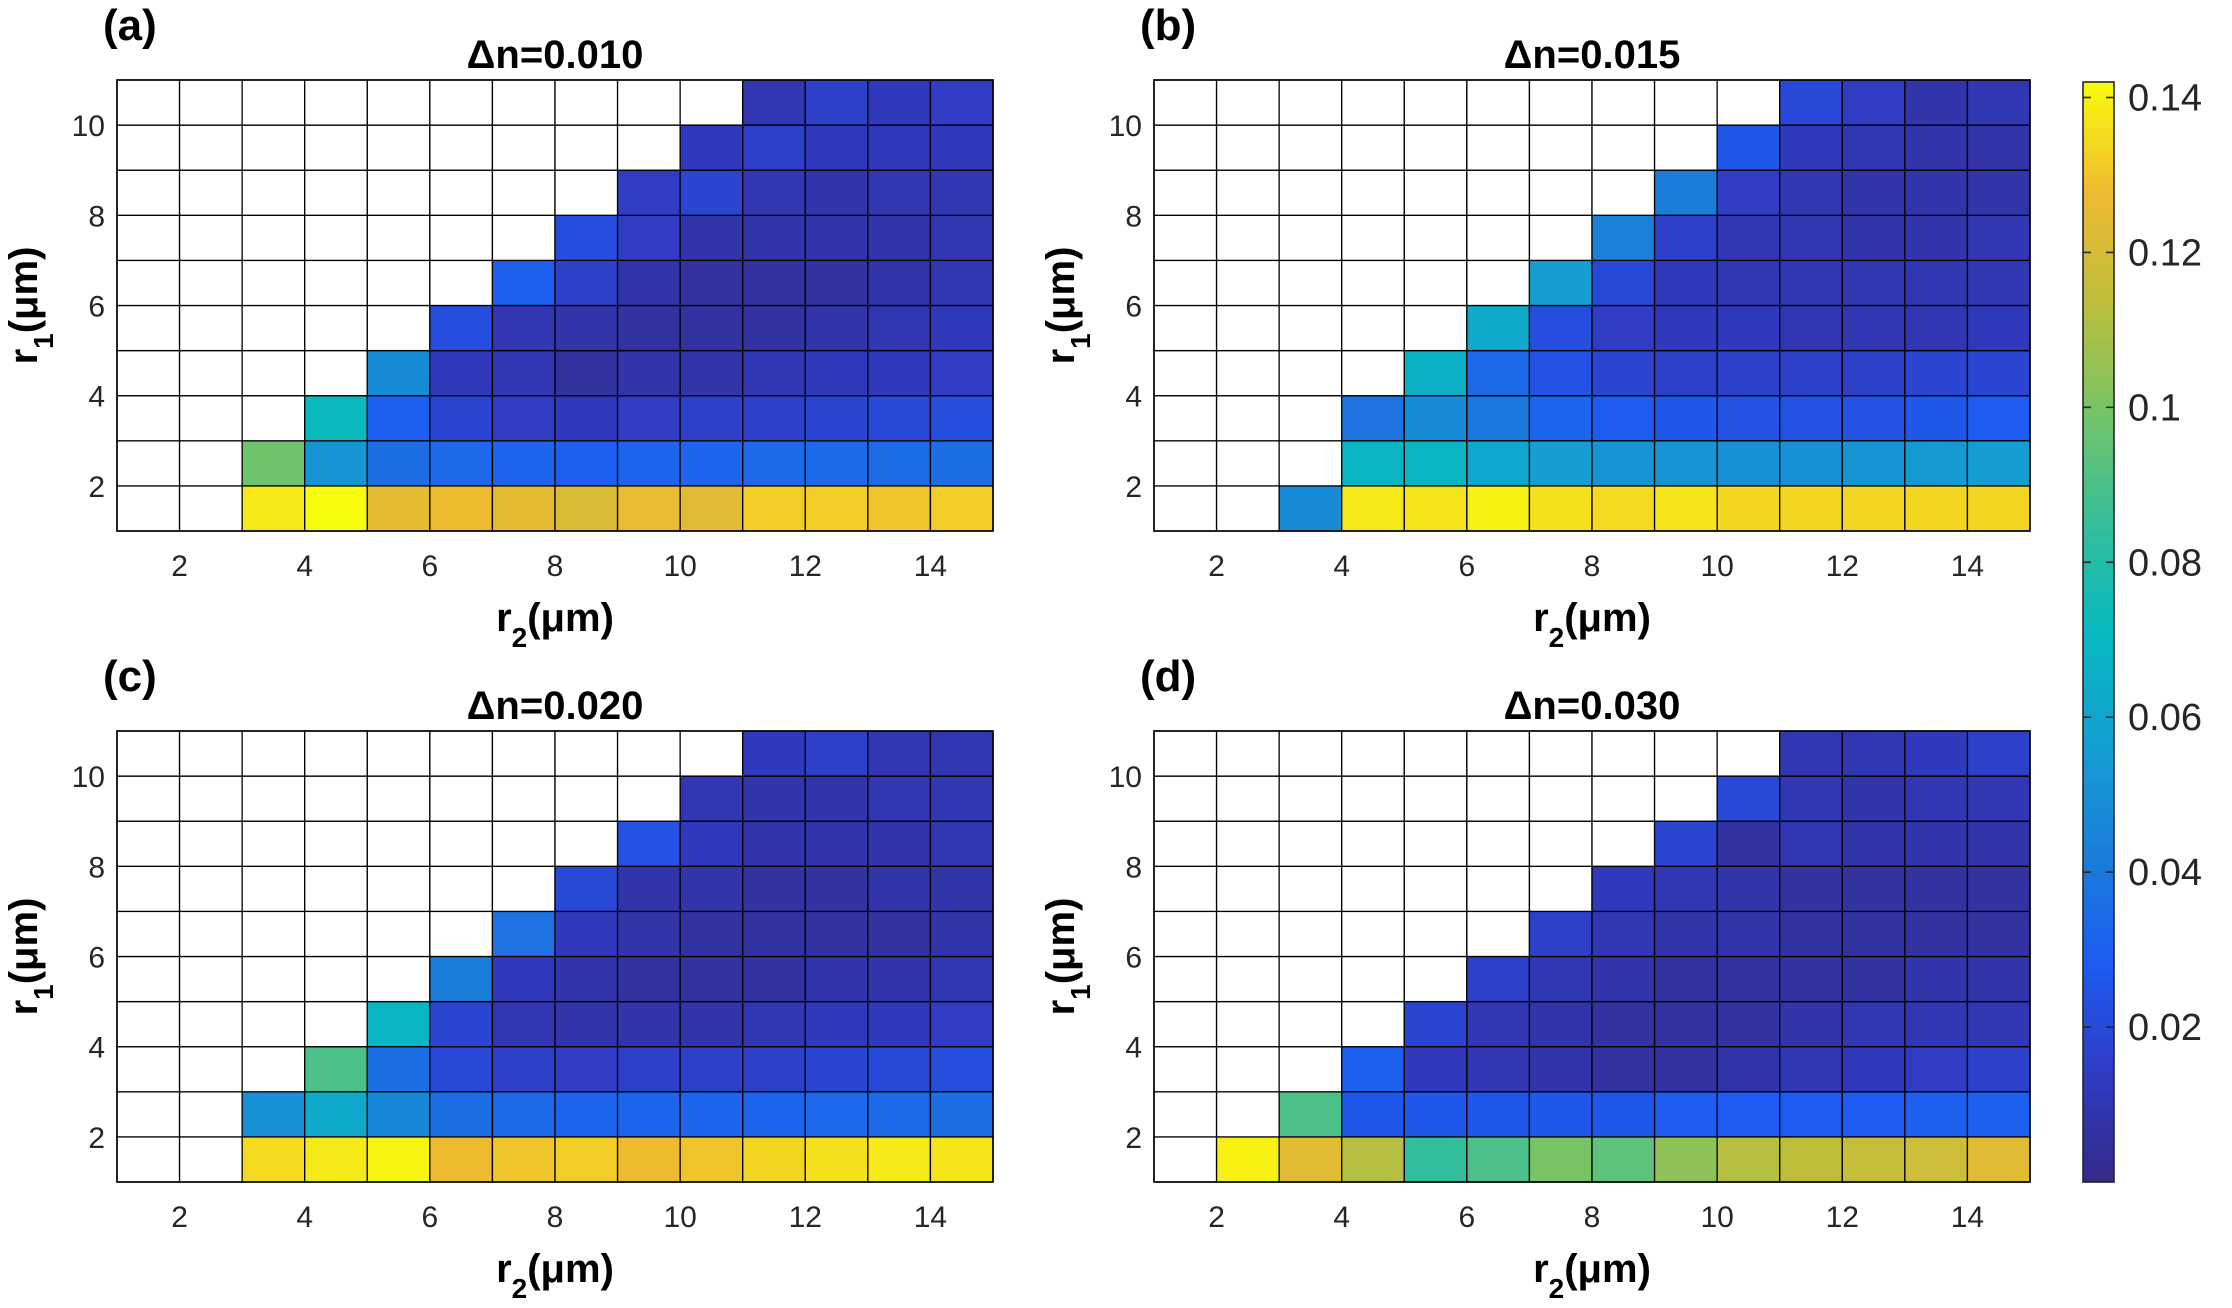 The height and width of the screenshot is (1308, 2232). What do you see at coordinates (2165, 873) in the screenshot?
I see `colorbar-tick-label: 0.04` at bounding box center [2165, 873].